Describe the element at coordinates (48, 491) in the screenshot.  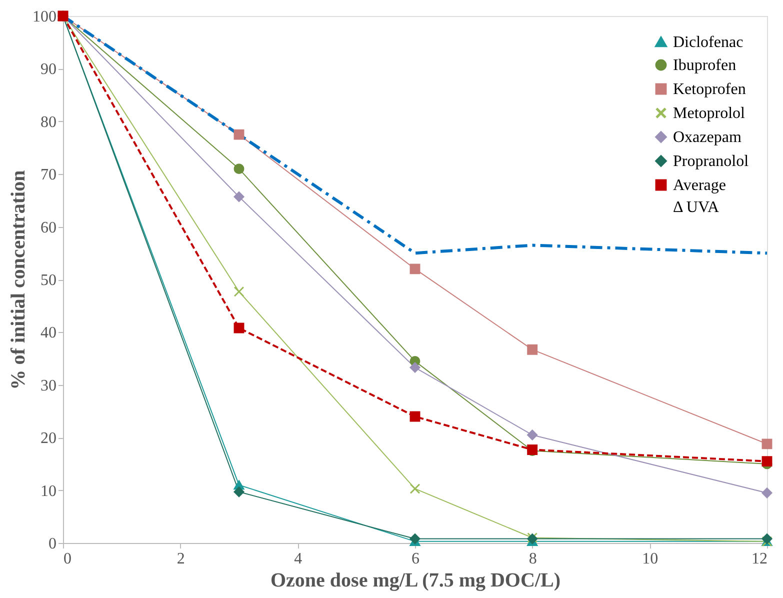
I see `y-tick-label: 10` at that location.